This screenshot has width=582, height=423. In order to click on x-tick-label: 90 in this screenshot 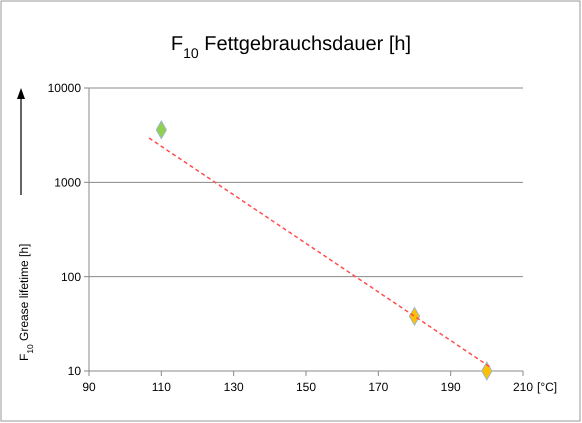, I will do `click(89, 387)`.